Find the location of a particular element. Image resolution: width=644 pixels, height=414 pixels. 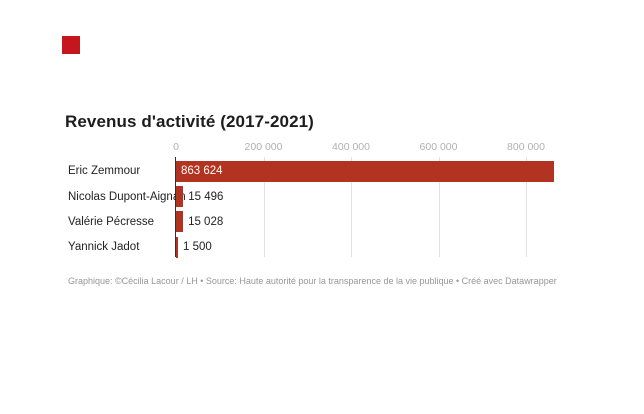

x-axis-tick-label: 200 000 is located at coordinates (263, 147).